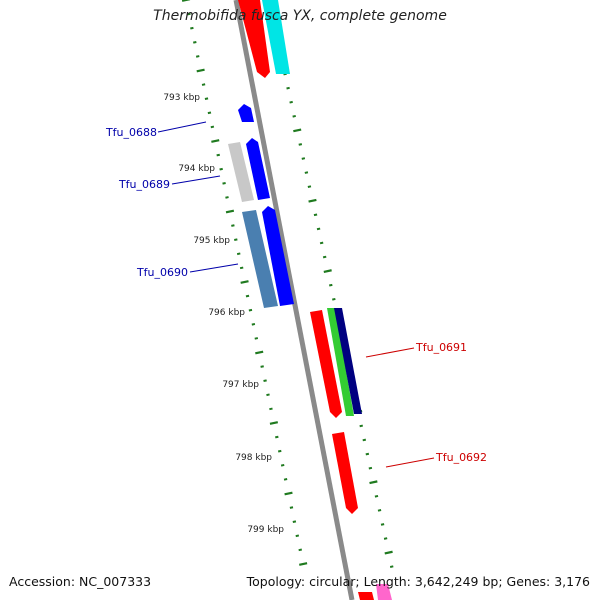  What do you see at coordinates (441, 347) in the screenshot?
I see `gene-label-tfu-0691: Tfu_0691` at bounding box center [441, 347].